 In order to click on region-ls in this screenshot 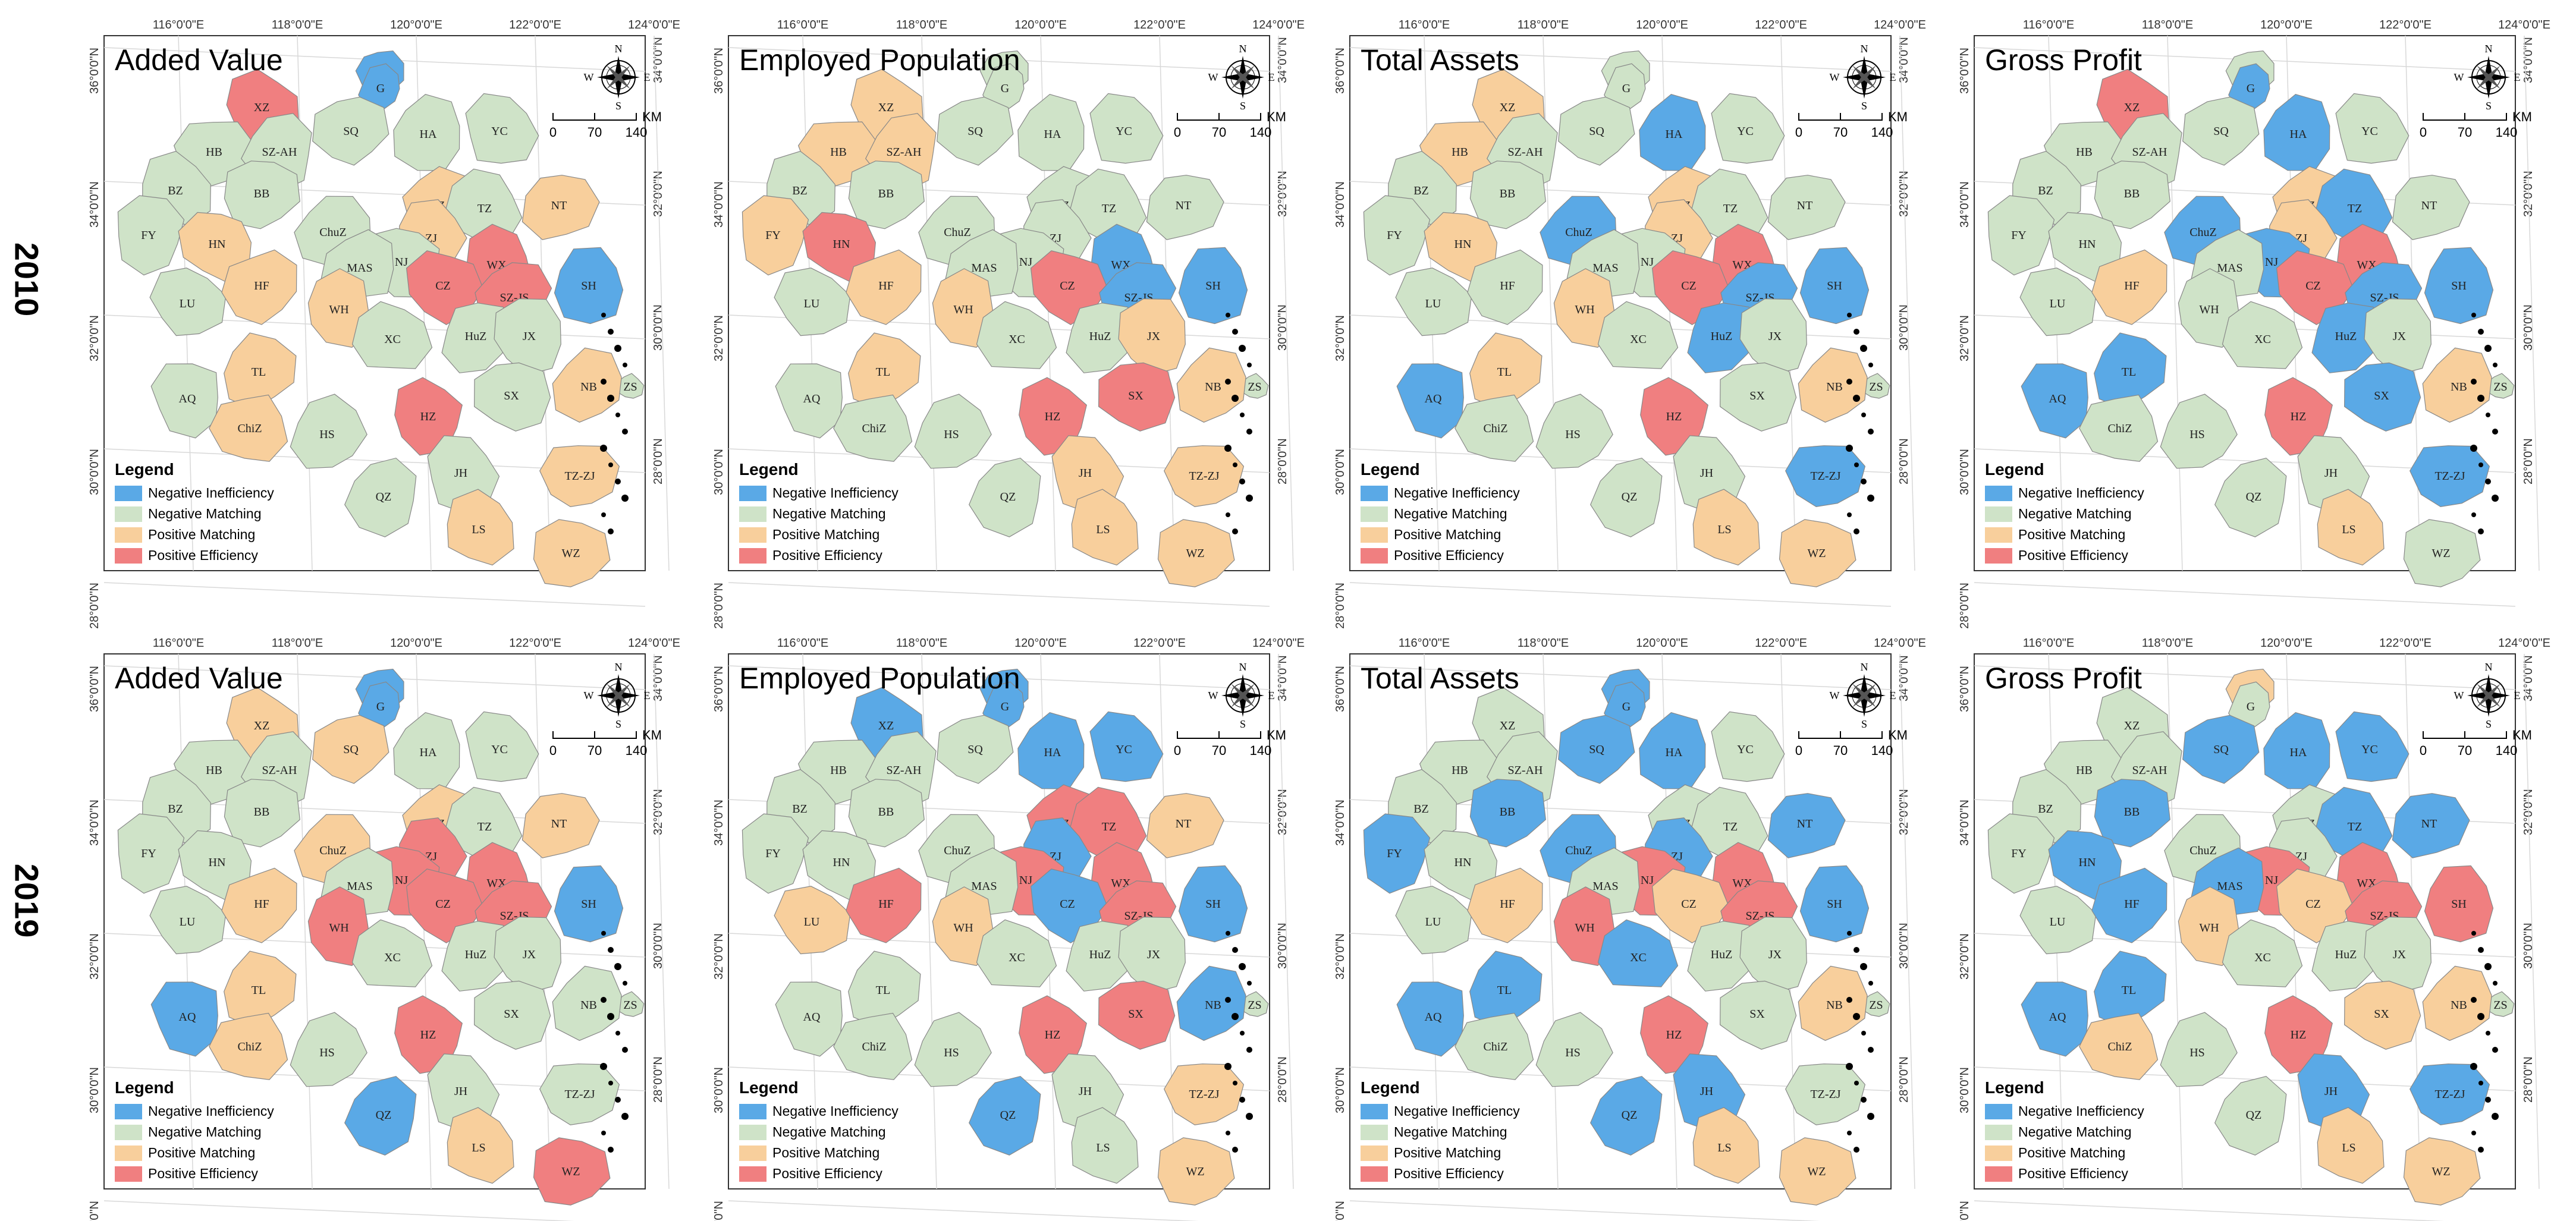, I will do `click(480, 527)`.